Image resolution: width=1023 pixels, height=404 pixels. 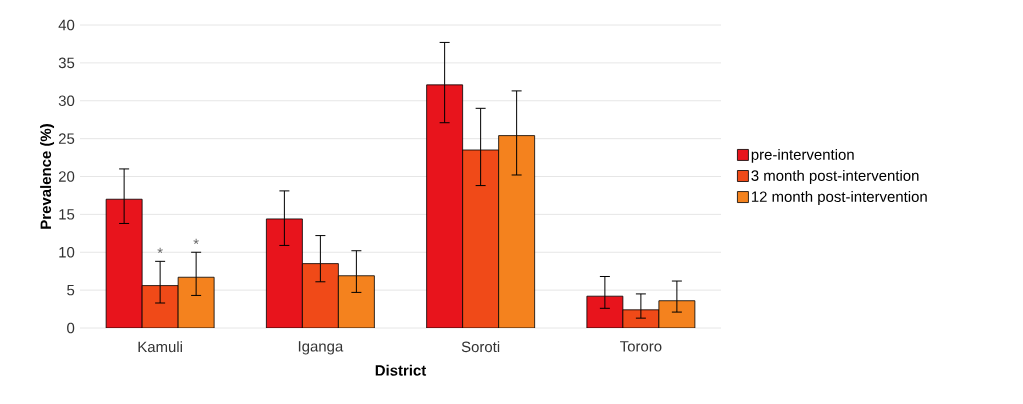 What do you see at coordinates (47, 176) in the screenshot?
I see `y-axis-title: Prevalence (%)` at bounding box center [47, 176].